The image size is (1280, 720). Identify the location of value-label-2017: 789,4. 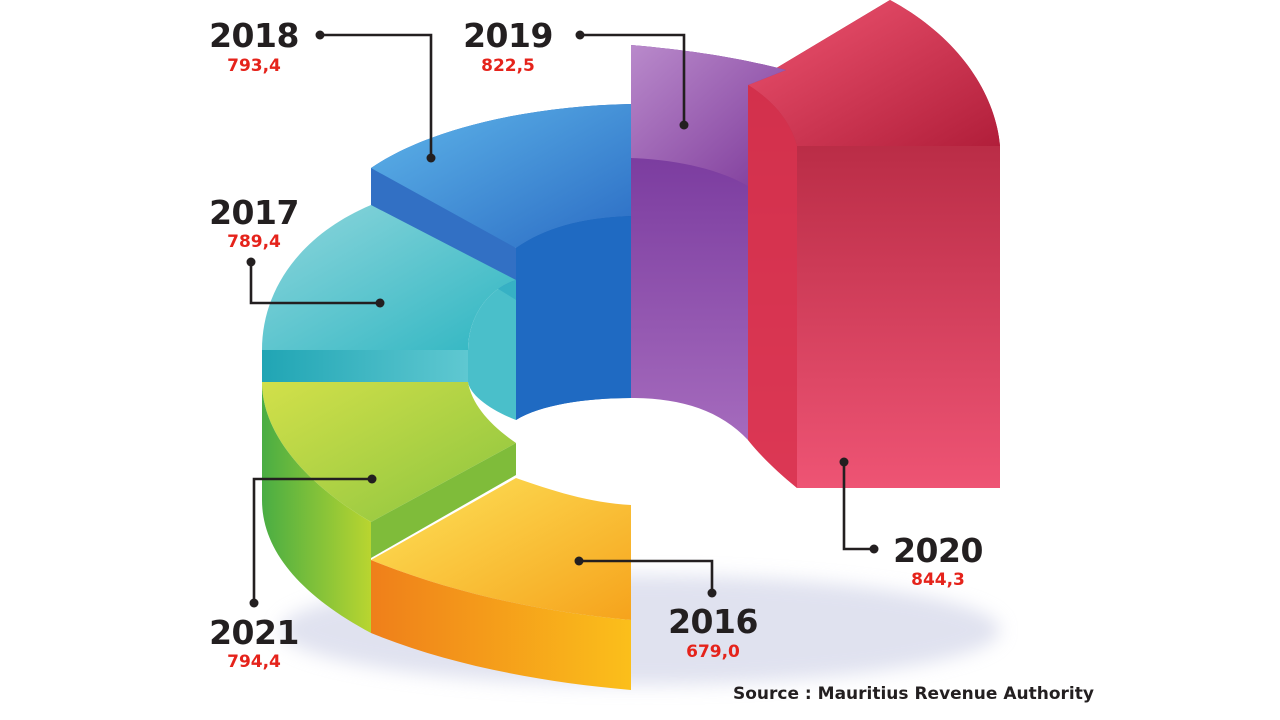
(254, 242).